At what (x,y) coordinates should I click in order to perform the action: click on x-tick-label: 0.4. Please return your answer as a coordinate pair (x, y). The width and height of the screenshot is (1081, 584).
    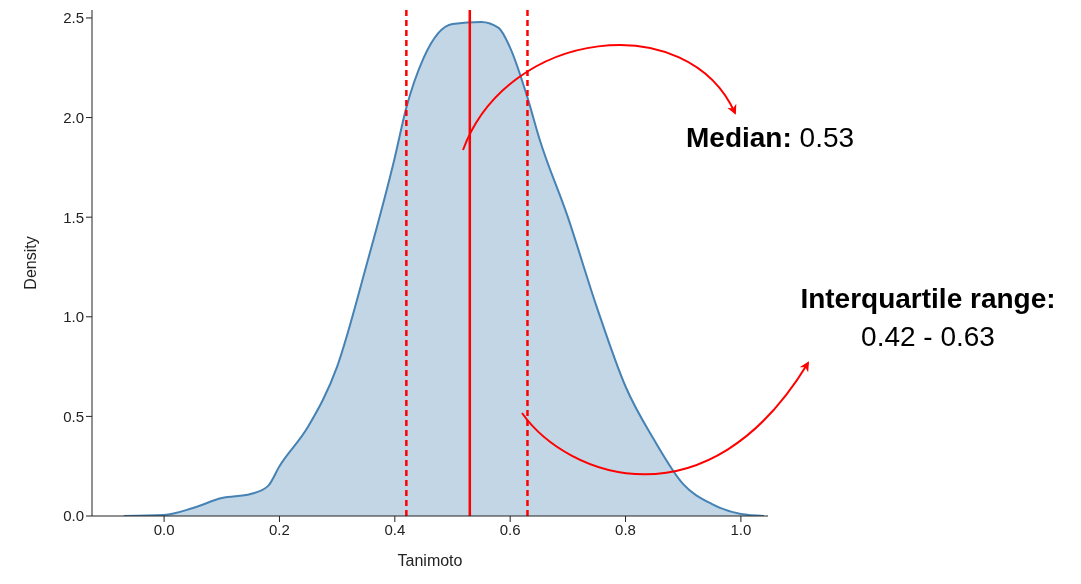
    Looking at the image, I should click on (395, 529).